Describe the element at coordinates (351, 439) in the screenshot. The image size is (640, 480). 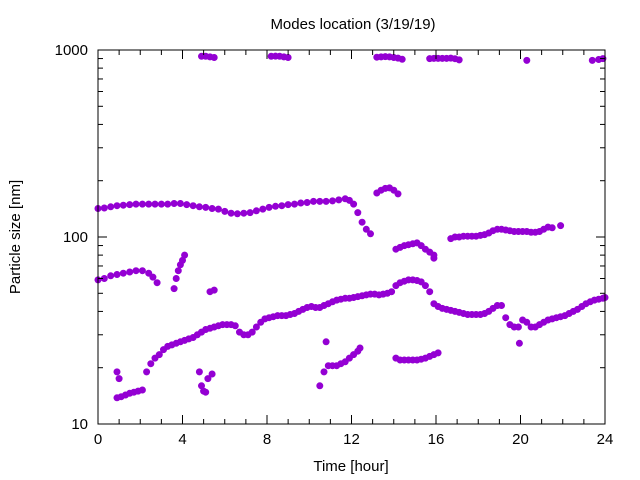
I see `x-tick-label: 12` at that location.